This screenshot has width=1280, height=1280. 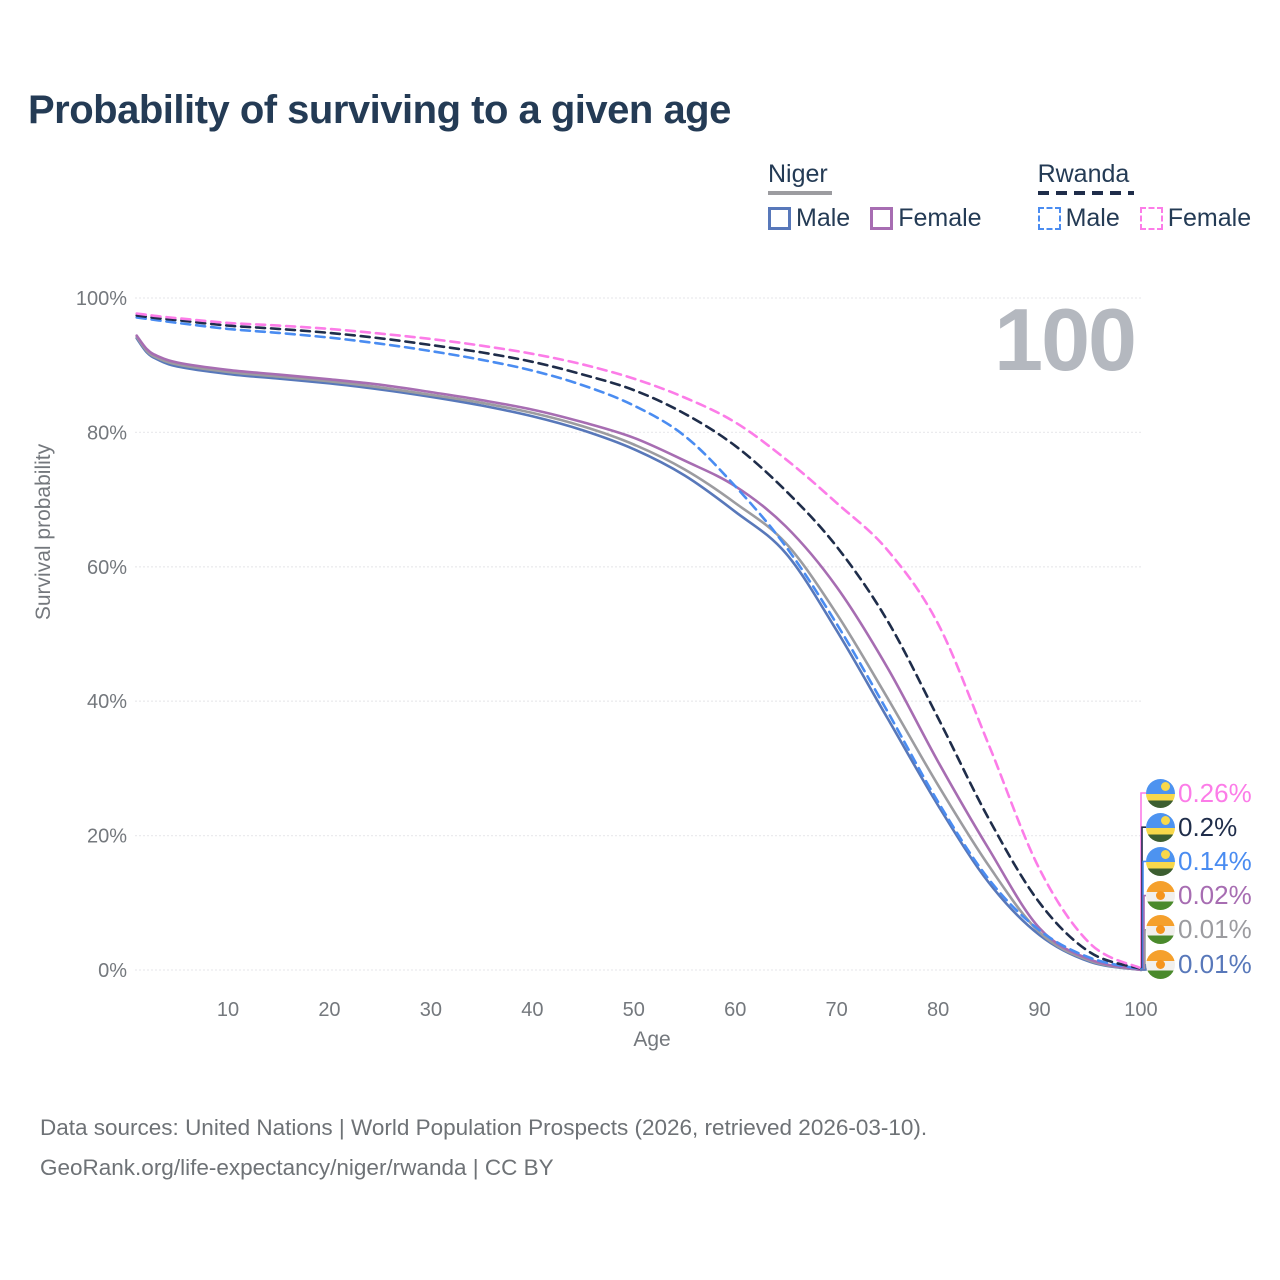 I want to click on chart-legend: Niger Male Female Rwanda Male Female, so click(x=1019, y=196).